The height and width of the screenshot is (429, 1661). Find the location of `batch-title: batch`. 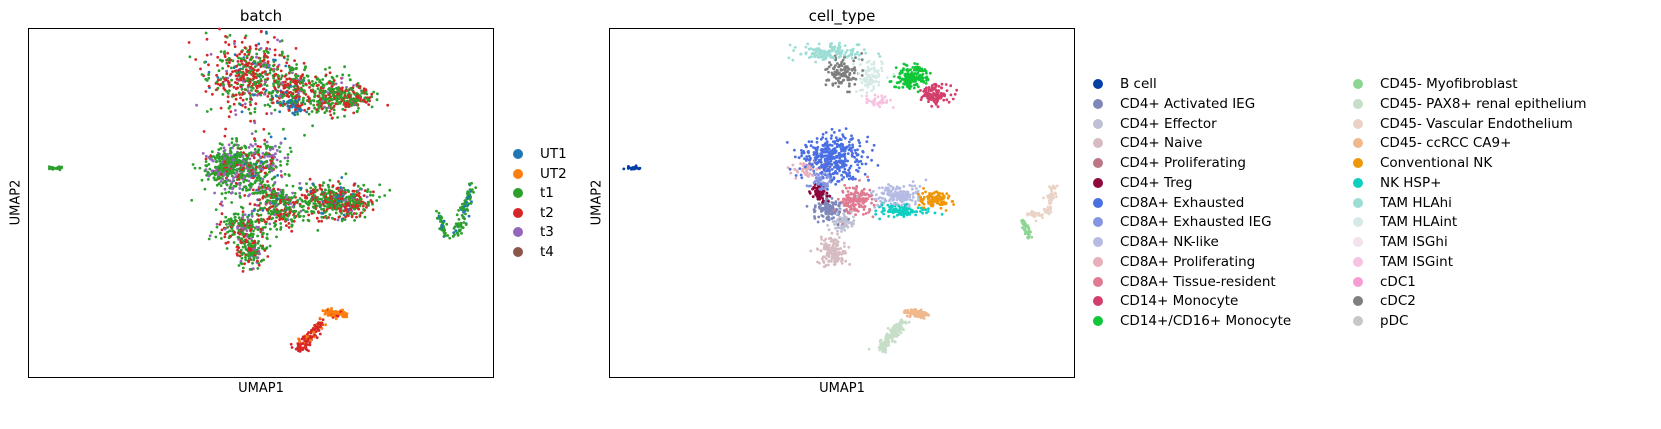

batch-title: batch is located at coordinates (261, 16).